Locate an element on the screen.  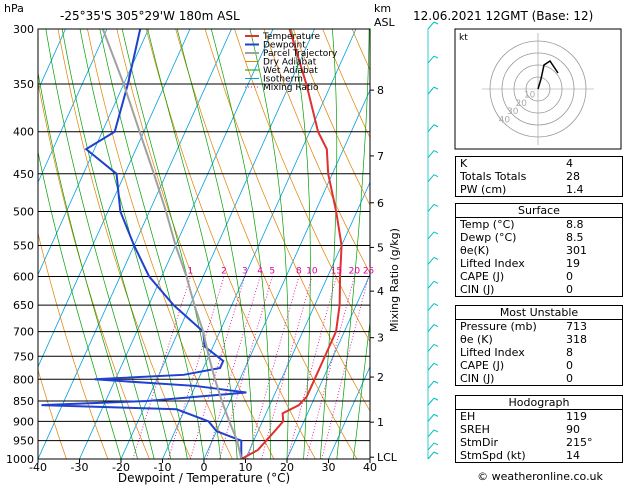
hodograph-row: StmDir 215° is located at coordinates (539, 442).